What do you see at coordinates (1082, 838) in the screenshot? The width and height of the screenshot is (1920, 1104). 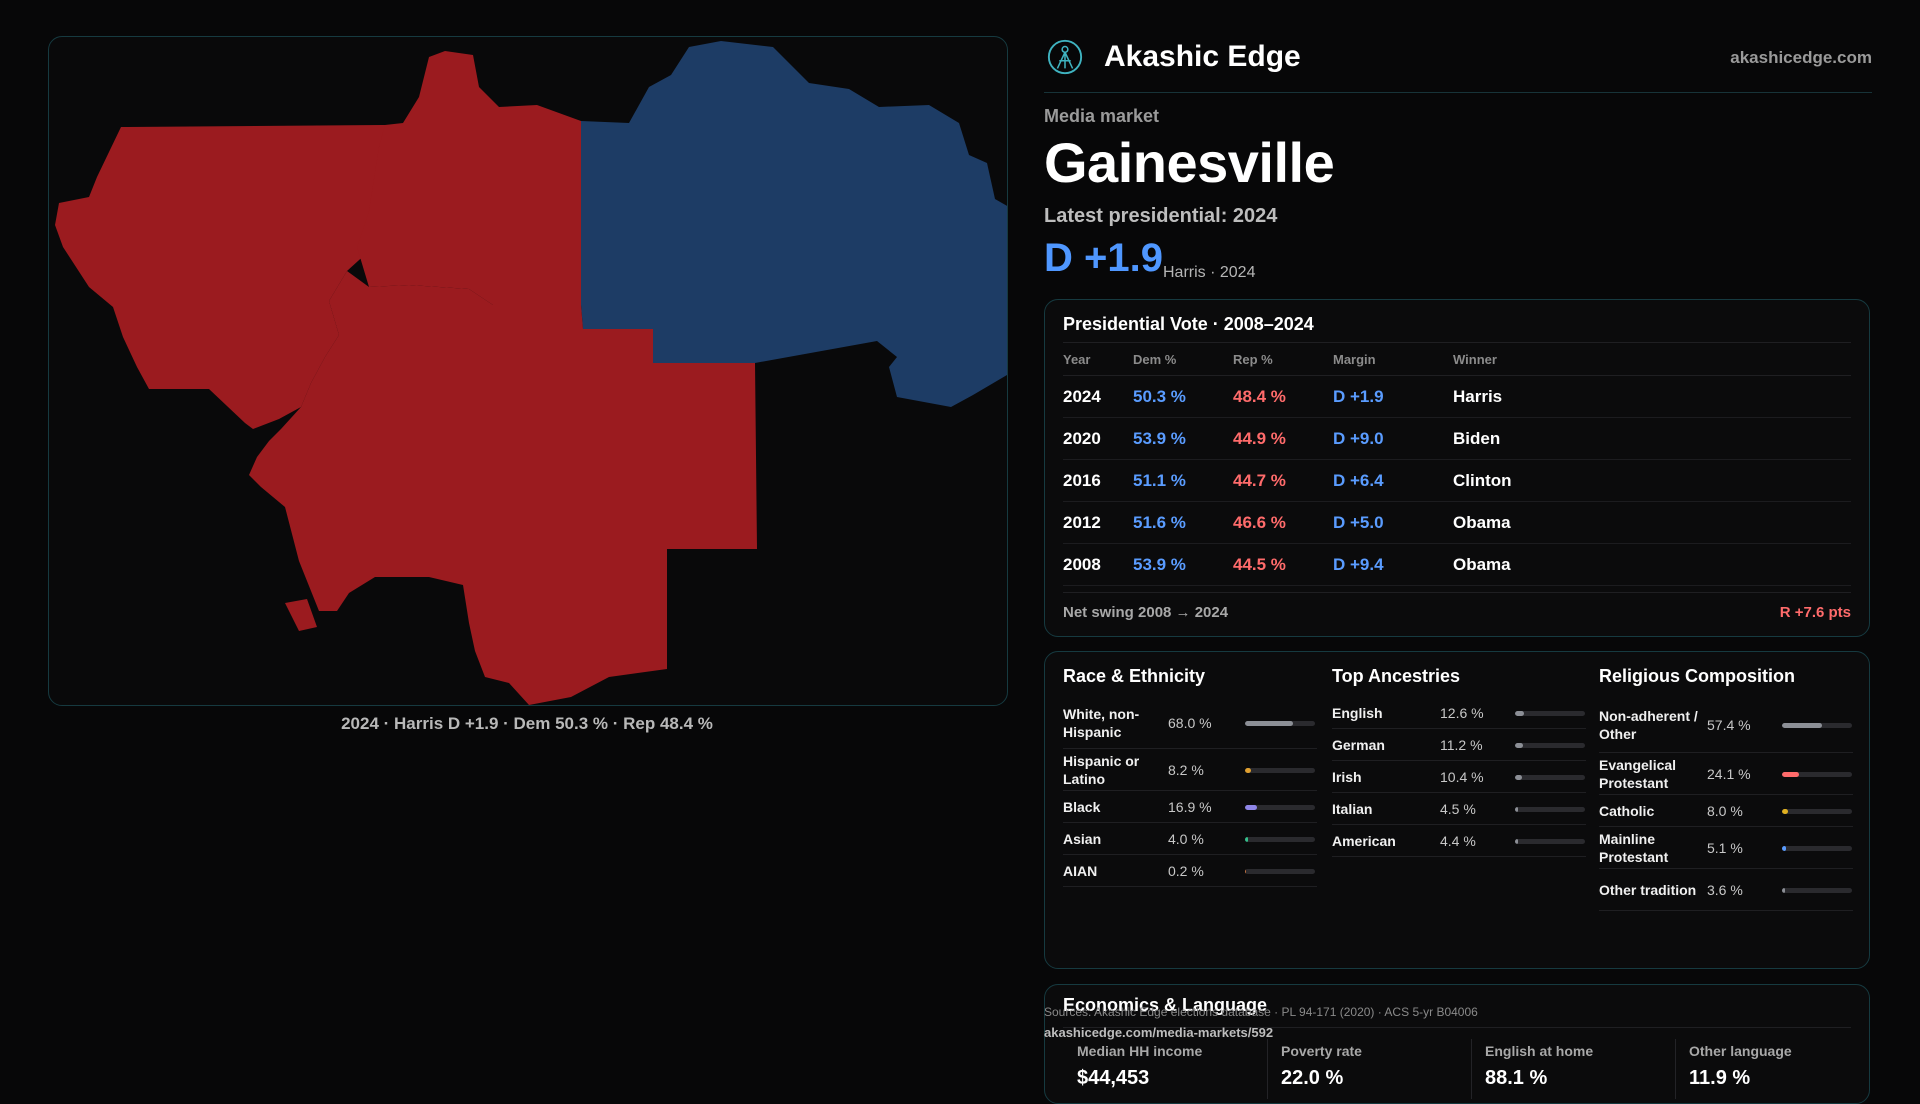 I see `race-label: Asian` at bounding box center [1082, 838].